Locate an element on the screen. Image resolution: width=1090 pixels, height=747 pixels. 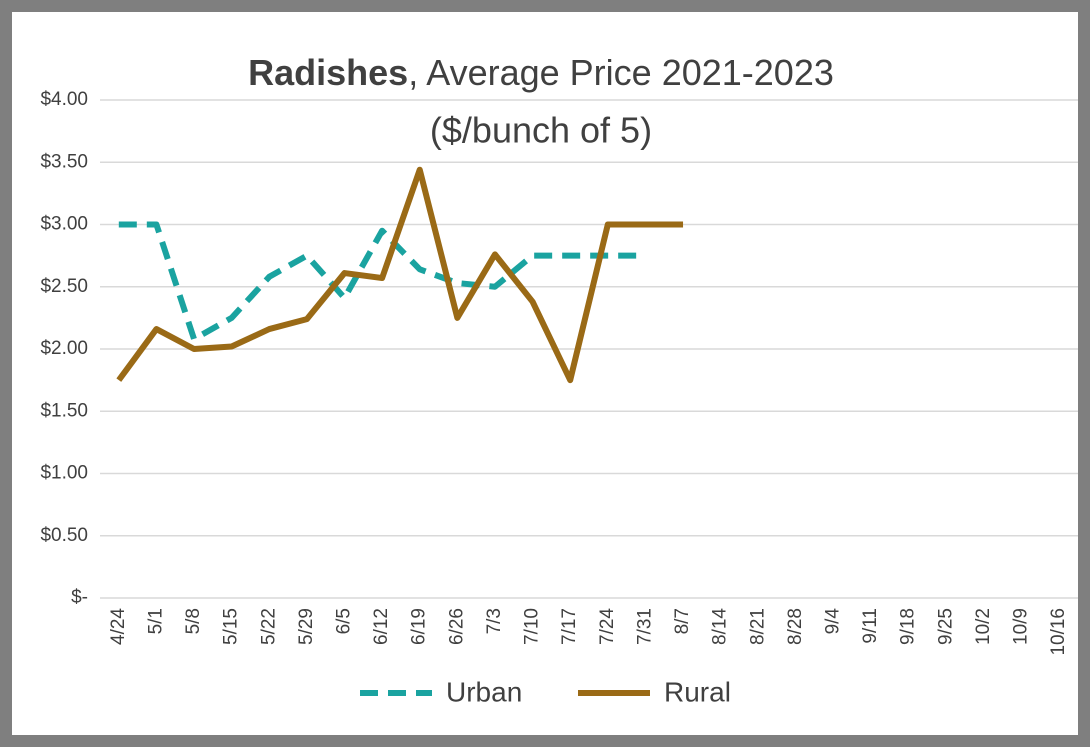
chart-title: Radishes, Average Price 2021-2023 is located at coordinates (541, 72).